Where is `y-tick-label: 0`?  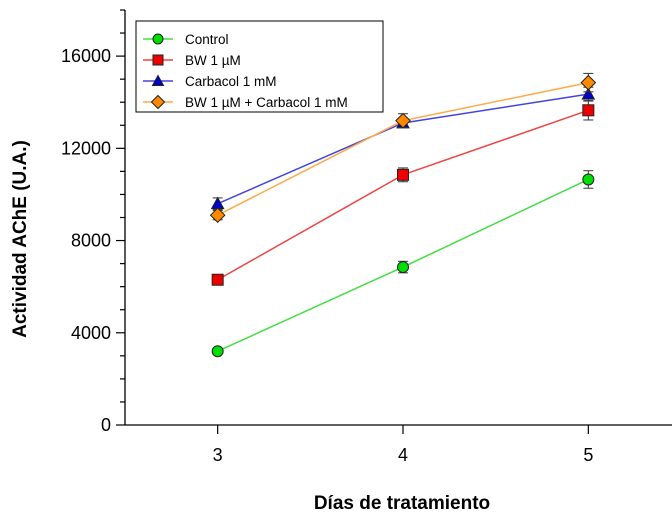 y-tick-label: 0 is located at coordinates (106, 425).